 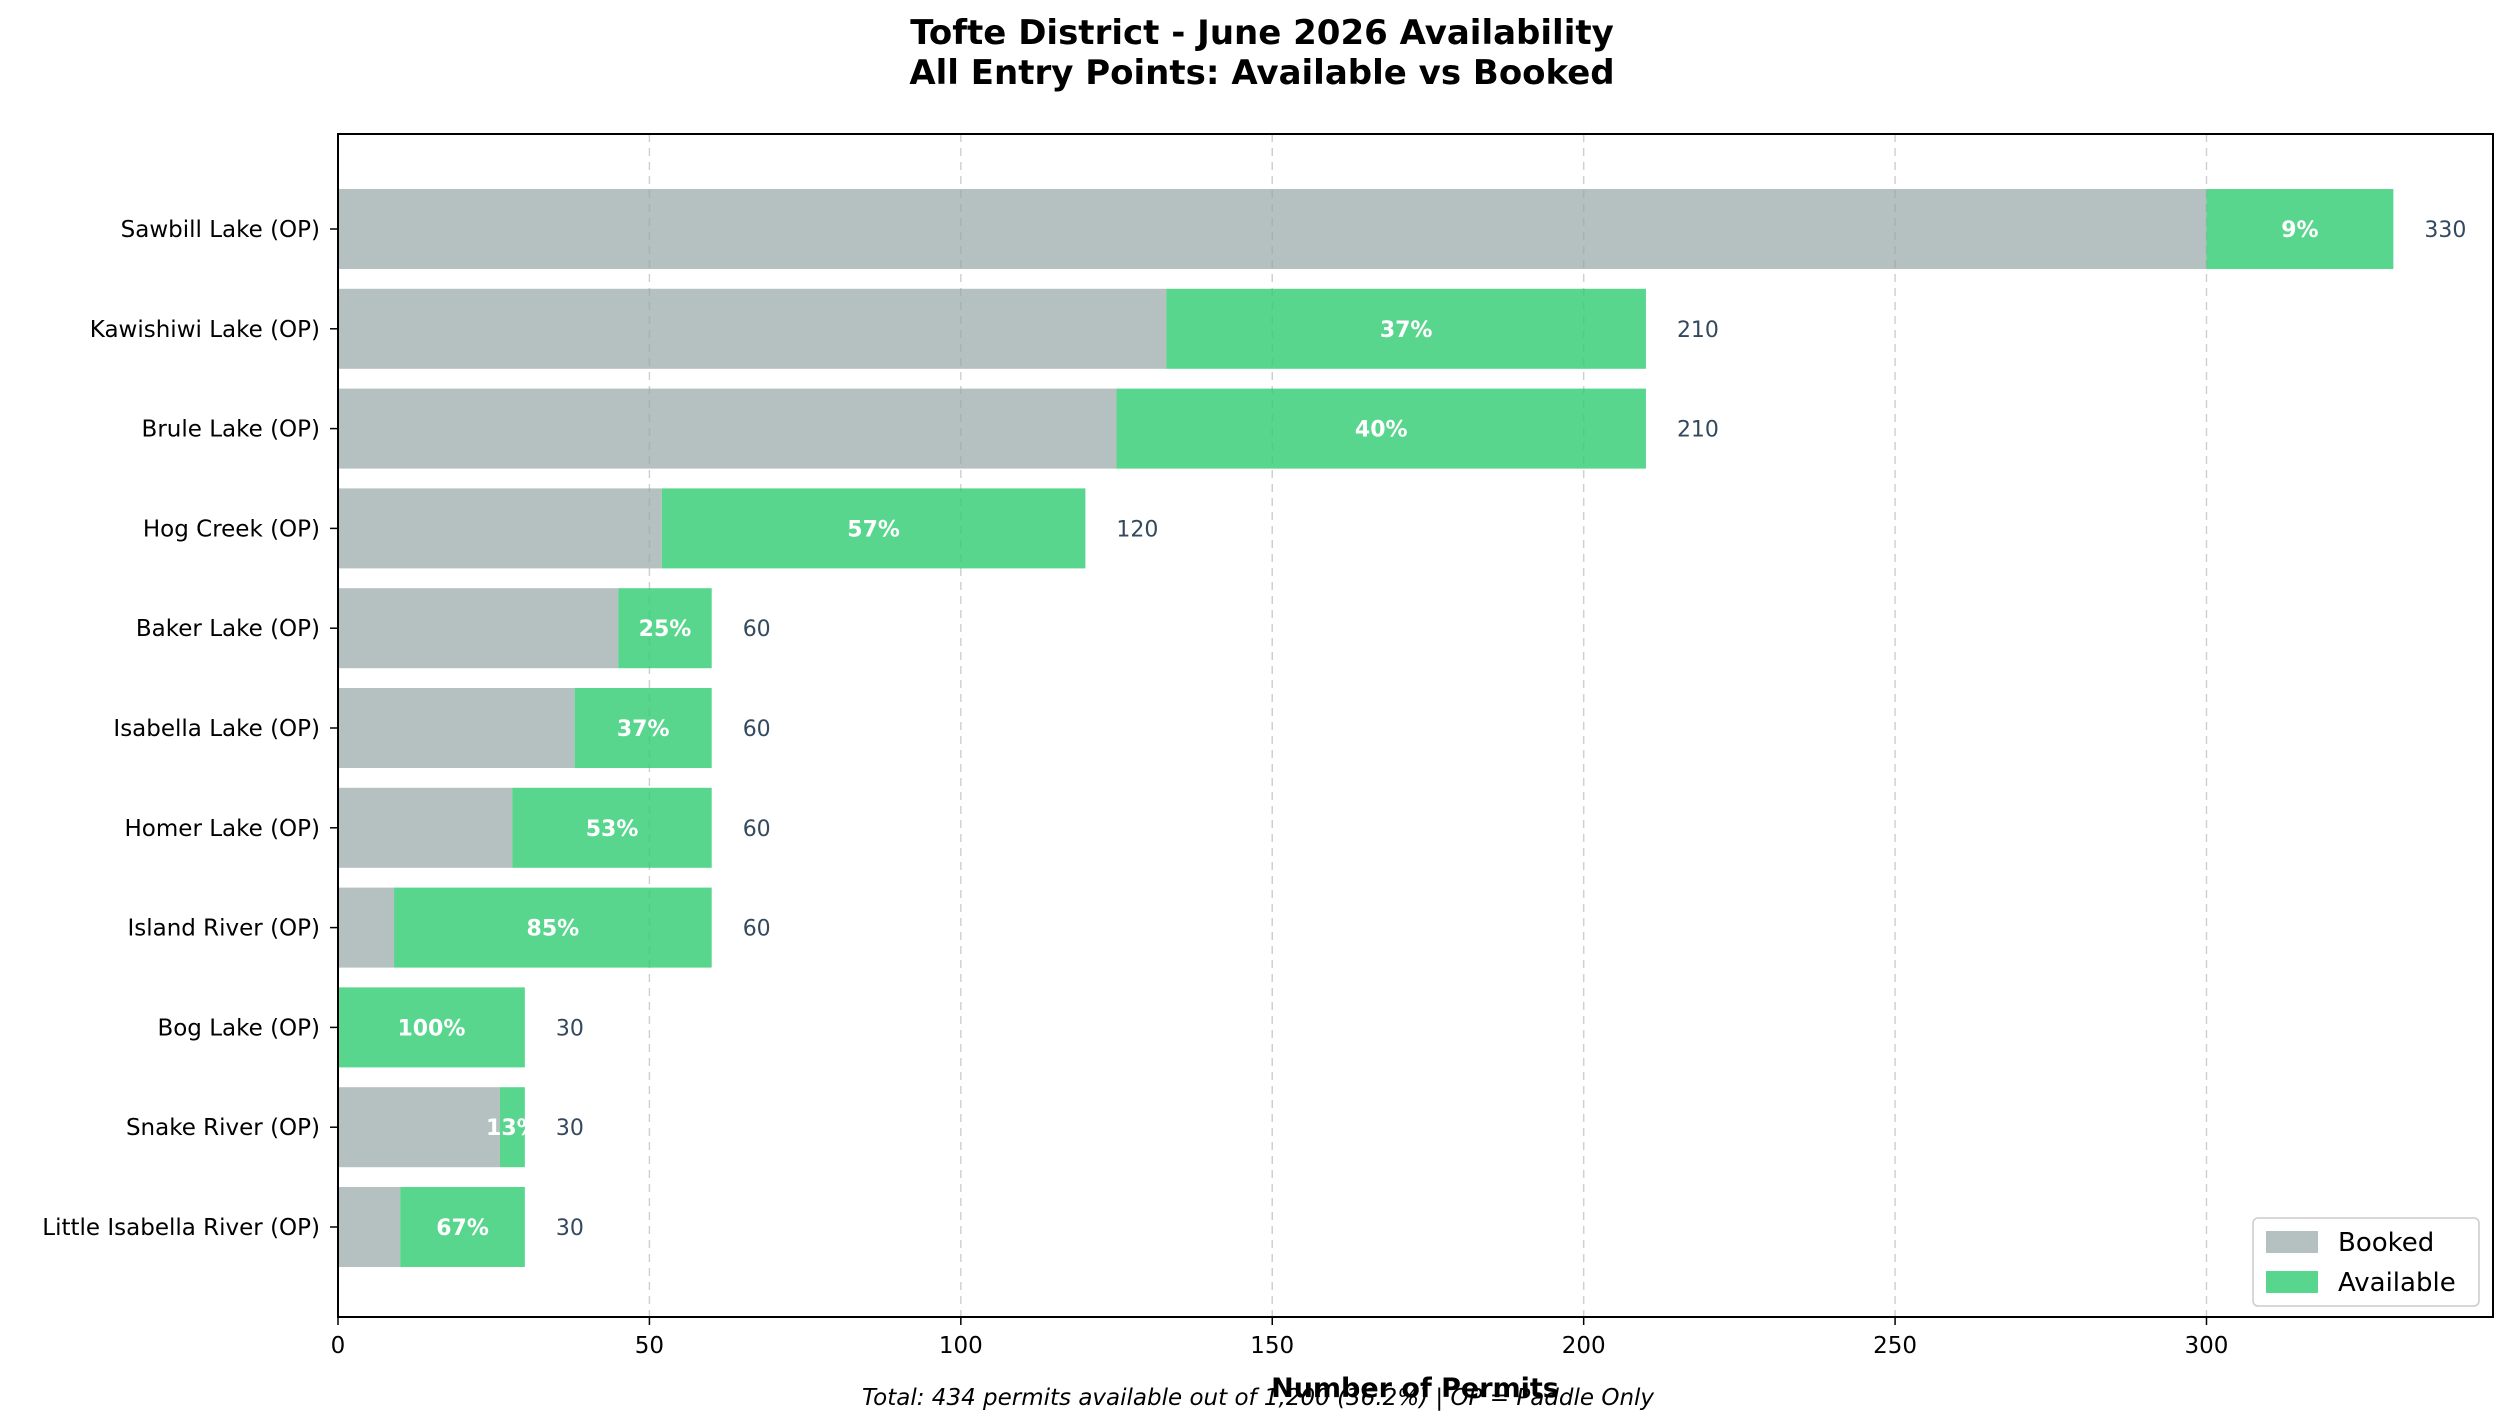 I want to click on bar-booked-baker-lake, so click(x=478, y=628).